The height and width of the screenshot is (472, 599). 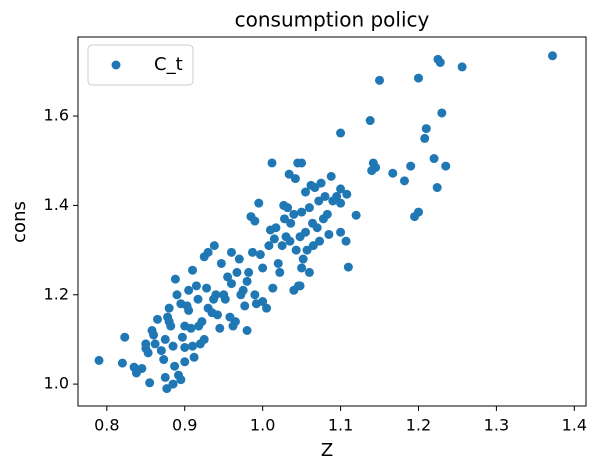 I want to click on x-tick-label: 0.8, so click(x=106, y=425).